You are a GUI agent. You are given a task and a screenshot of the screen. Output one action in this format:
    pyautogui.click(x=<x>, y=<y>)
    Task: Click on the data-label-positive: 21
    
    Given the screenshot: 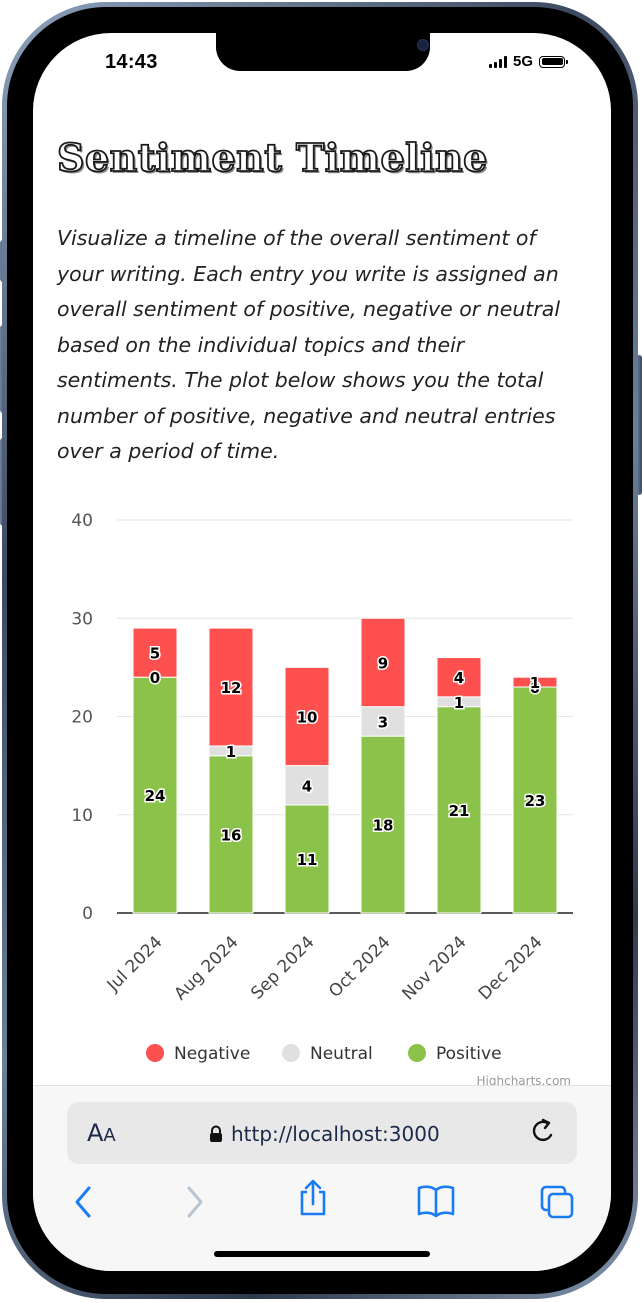 What is the action you would take?
    pyautogui.click(x=459, y=811)
    